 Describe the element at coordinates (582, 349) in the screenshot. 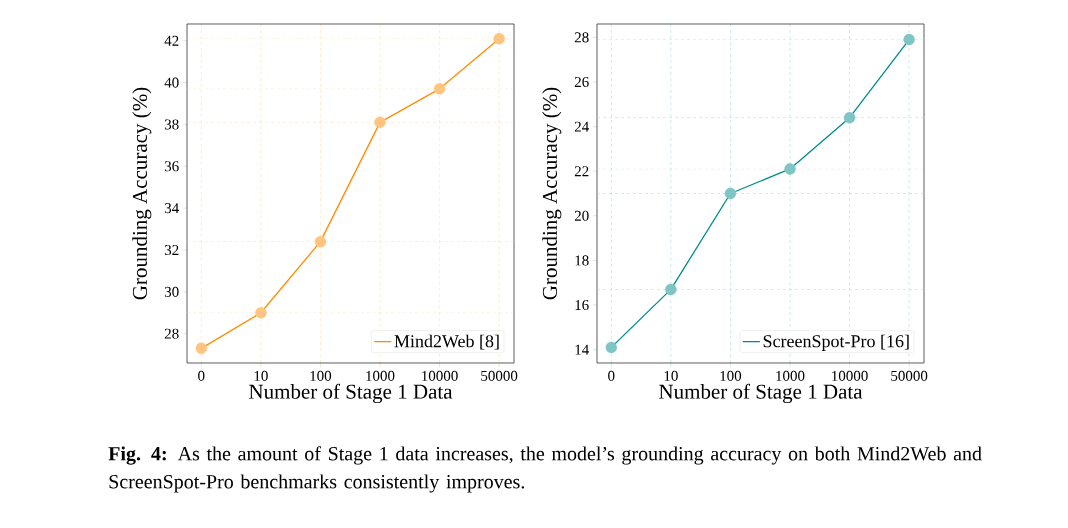

I see `y-tick-label: 14` at that location.